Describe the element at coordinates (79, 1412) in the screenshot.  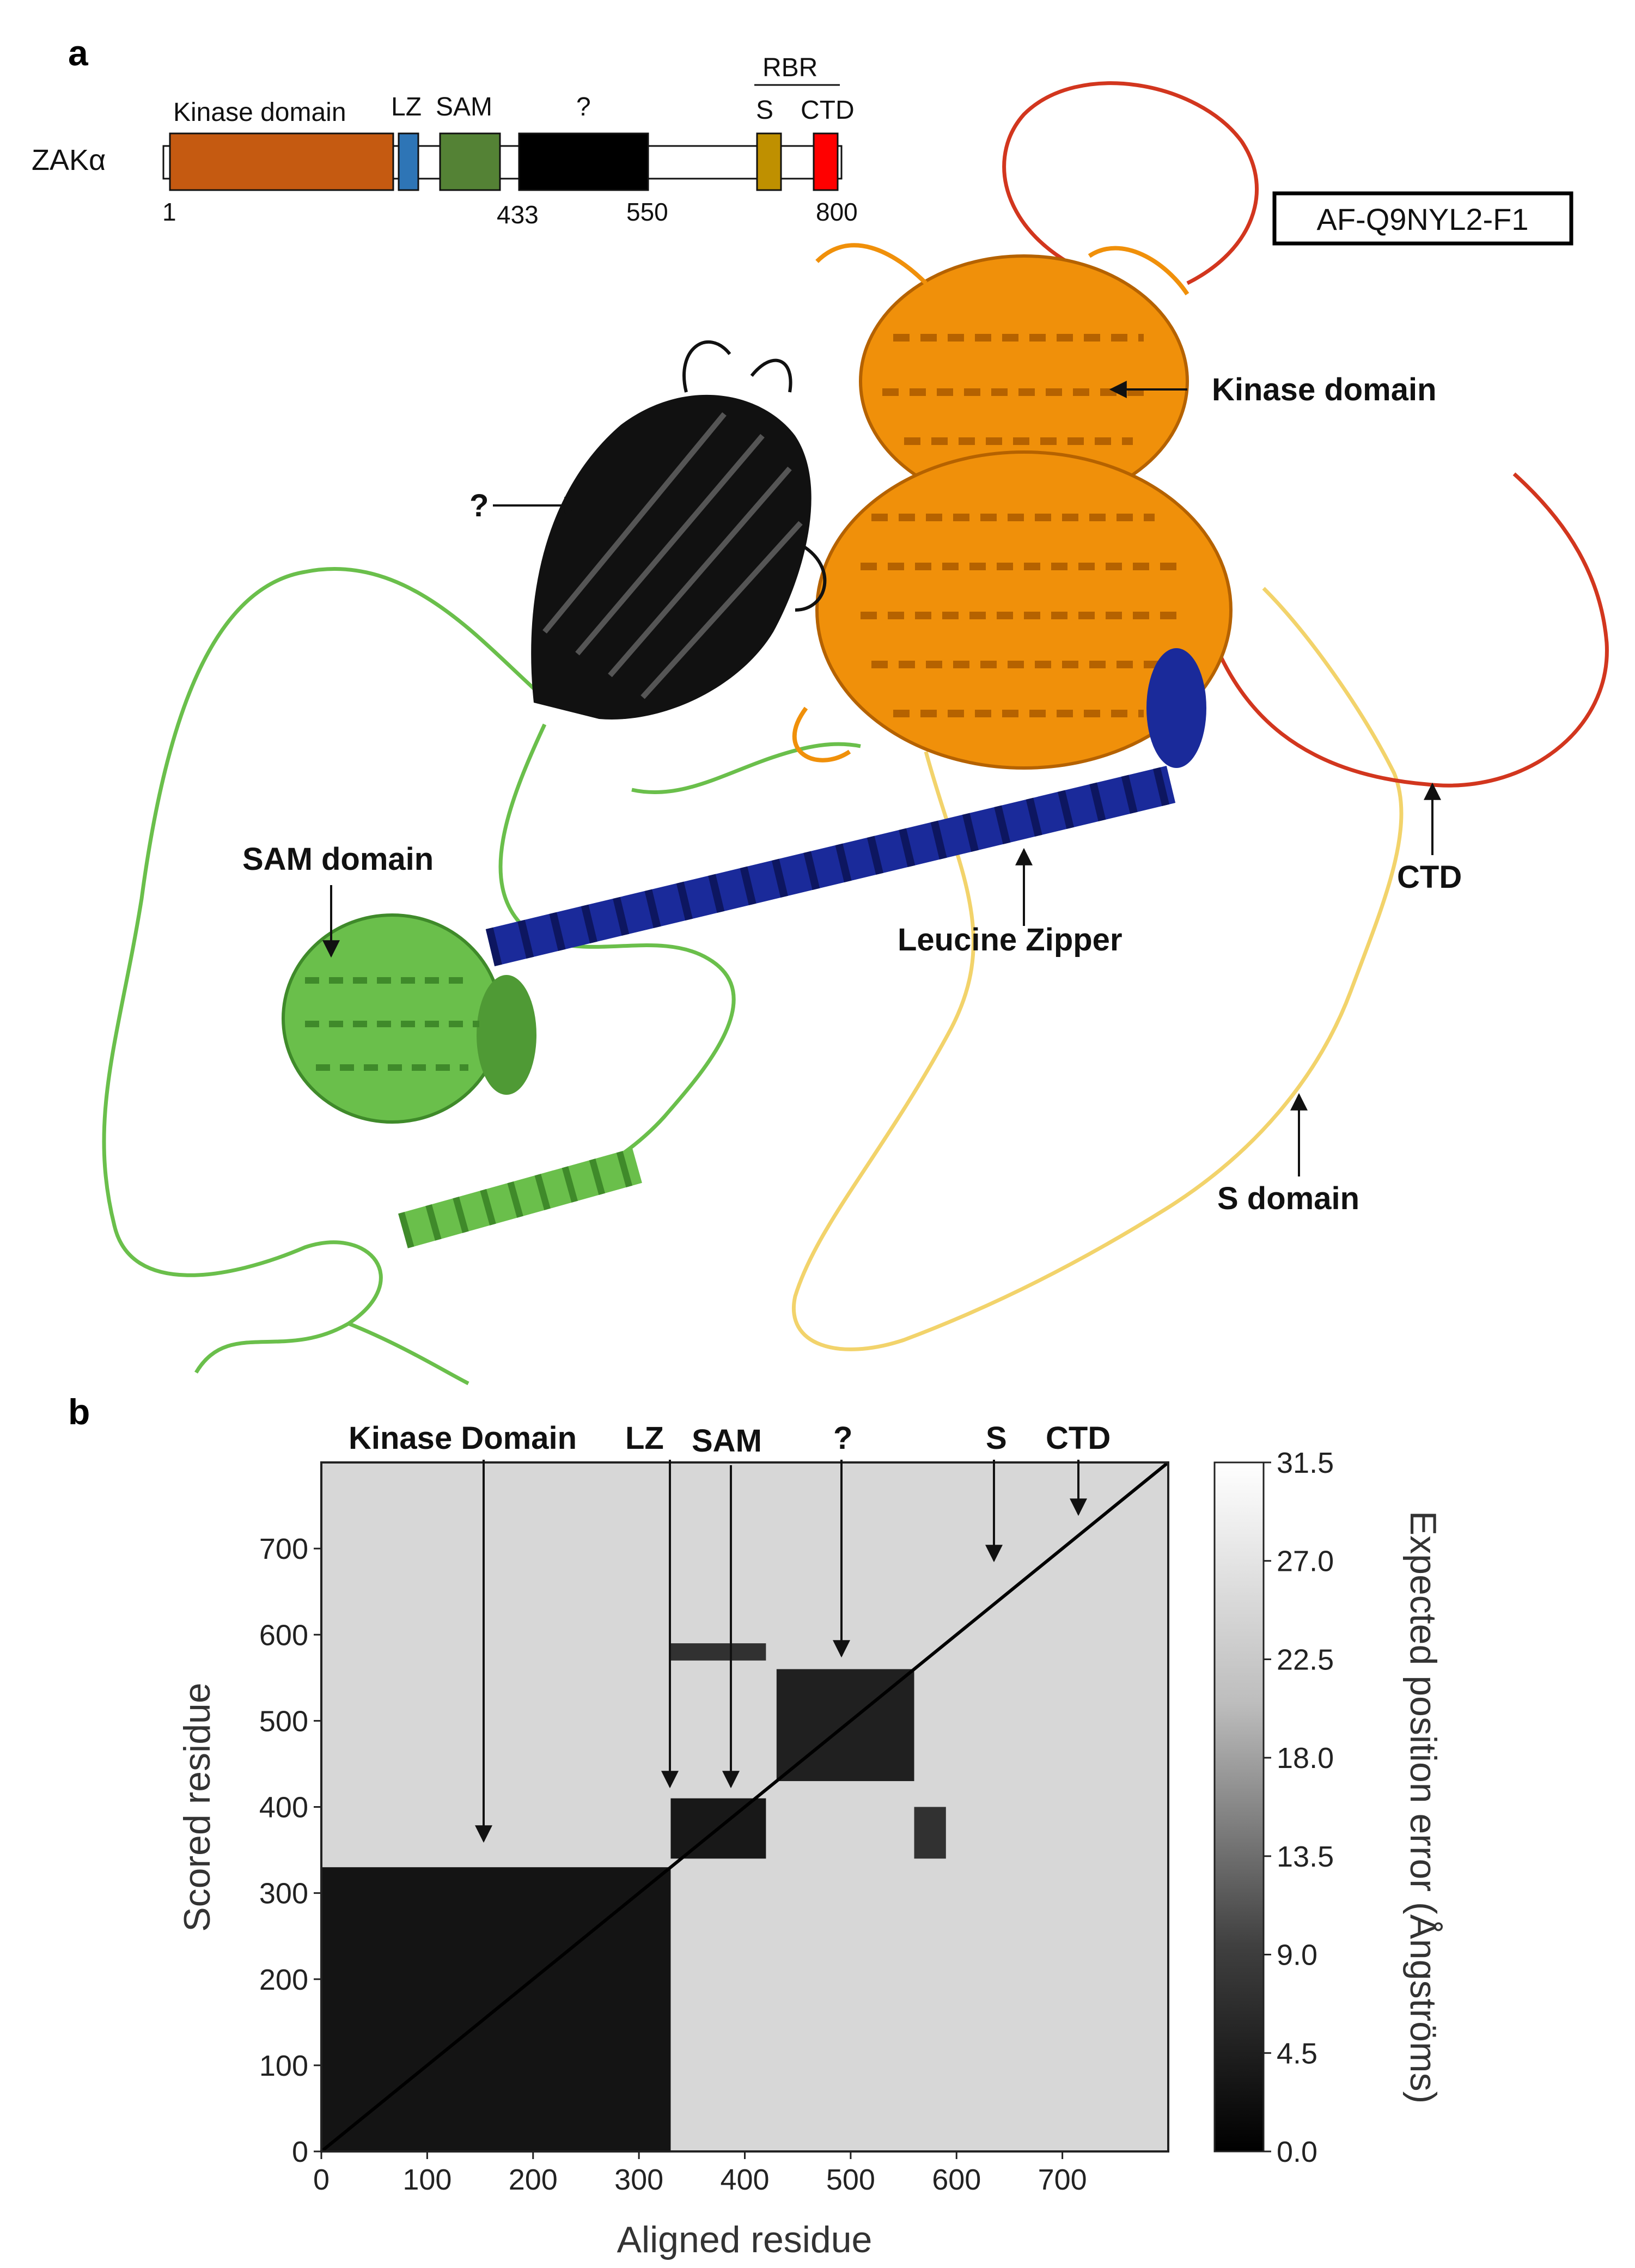
I see `panel-b-letter: b` at that location.